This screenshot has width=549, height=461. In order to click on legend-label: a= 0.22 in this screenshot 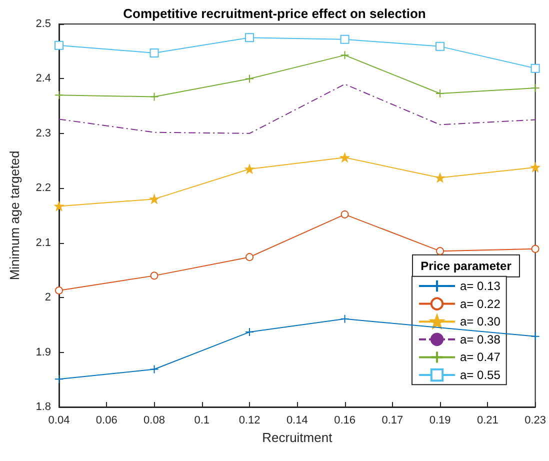, I will do `click(480, 303)`.